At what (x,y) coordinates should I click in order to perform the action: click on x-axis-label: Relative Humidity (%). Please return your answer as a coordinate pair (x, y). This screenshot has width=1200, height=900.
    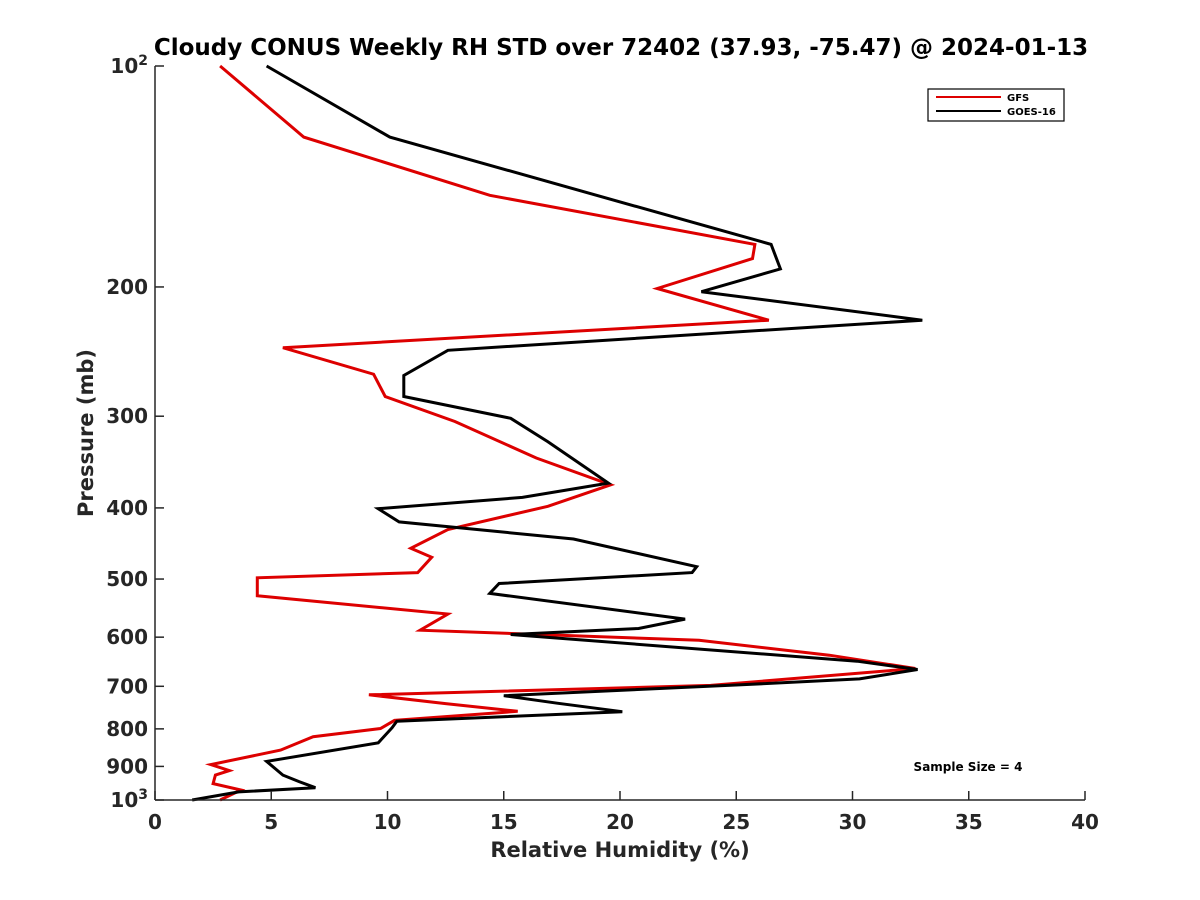
    Looking at the image, I should click on (619, 850).